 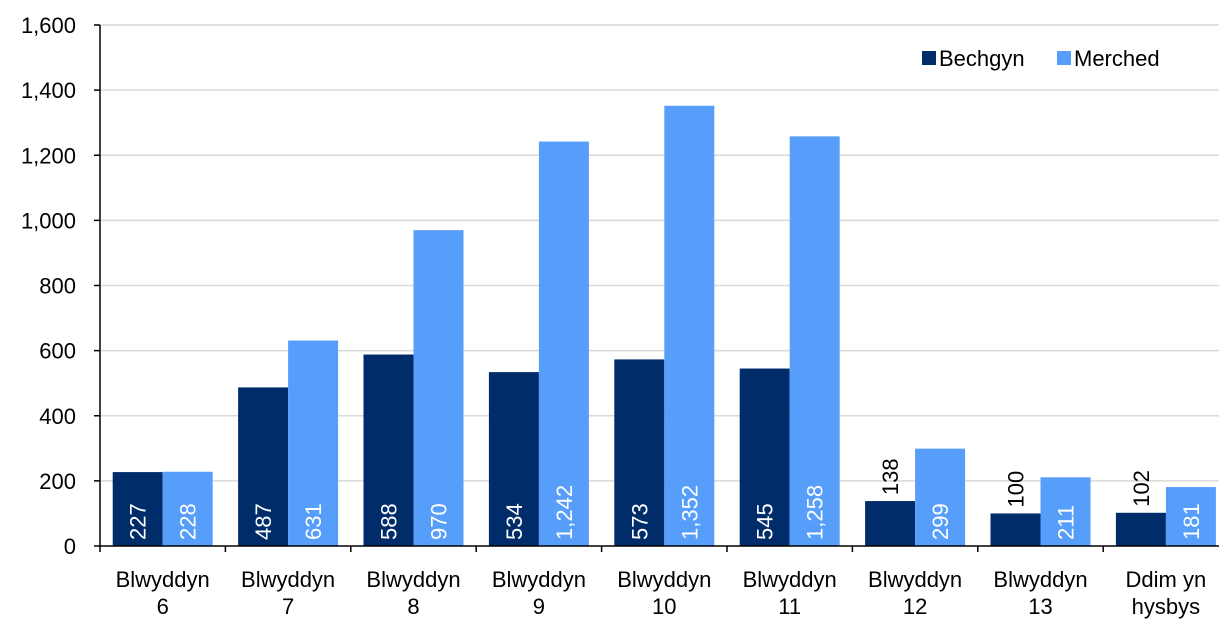 What do you see at coordinates (48, 220) in the screenshot?
I see `y-tick-label: 1,000` at bounding box center [48, 220].